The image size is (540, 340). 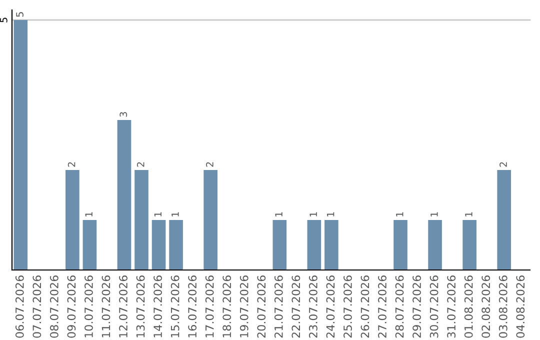 What do you see at coordinates (158, 307) in the screenshot?
I see `x-tick-label: 14.07.2026` at bounding box center [158, 307].